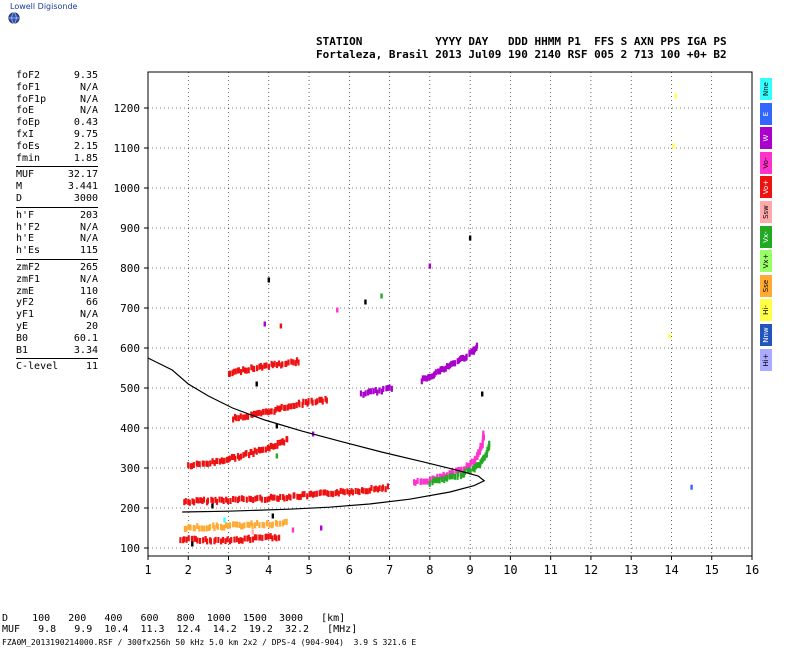 The image size is (800, 650). I want to click on param-value: 66, so click(91, 303).